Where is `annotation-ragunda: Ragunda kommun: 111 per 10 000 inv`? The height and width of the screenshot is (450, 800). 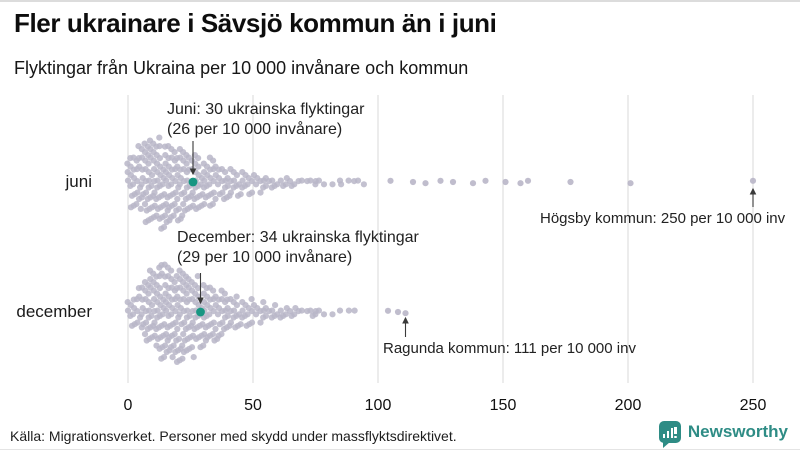
annotation-ragunda: Ragunda kommun: 111 per 10 000 inv is located at coordinates (509, 348).